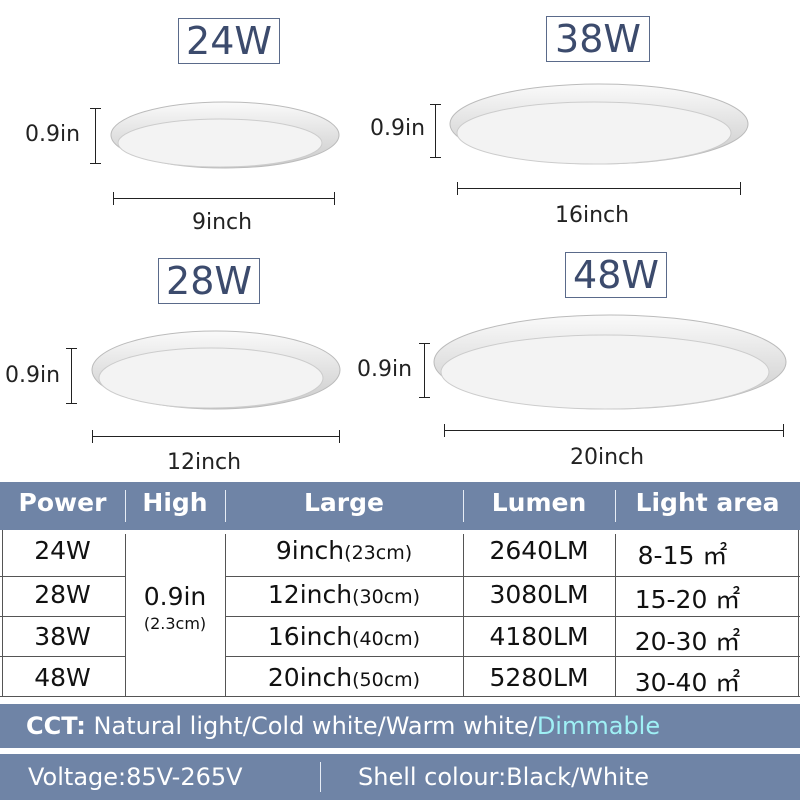 The height and width of the screenshot is (800, 800). I want to click on table-header: Power High Large Lumen Light area, so click(400, 506).